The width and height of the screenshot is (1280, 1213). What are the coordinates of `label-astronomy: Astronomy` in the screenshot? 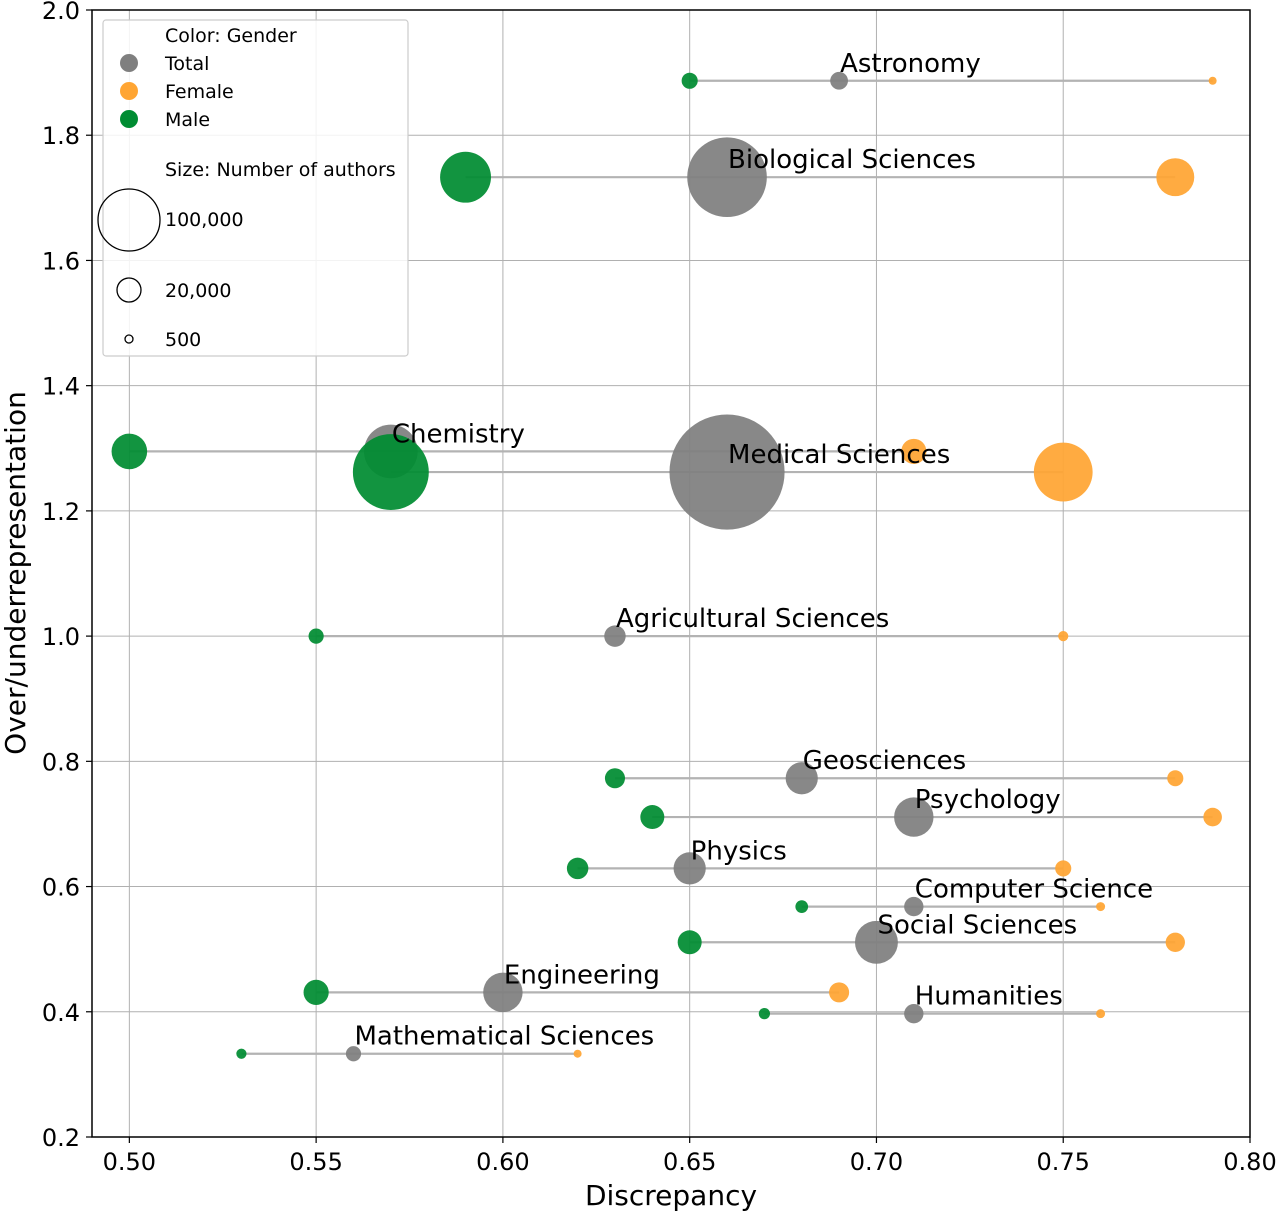 It's located at (910, 64).